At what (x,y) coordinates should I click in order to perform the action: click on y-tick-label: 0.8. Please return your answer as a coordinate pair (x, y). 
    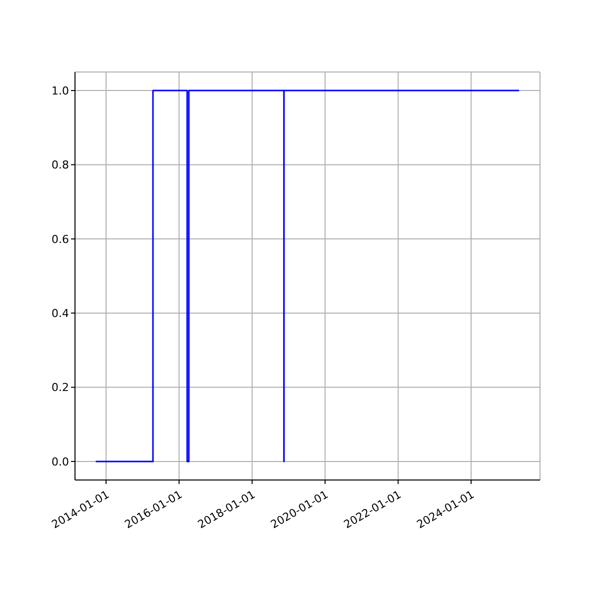
    Looking at the image, I should click on (60, 165).